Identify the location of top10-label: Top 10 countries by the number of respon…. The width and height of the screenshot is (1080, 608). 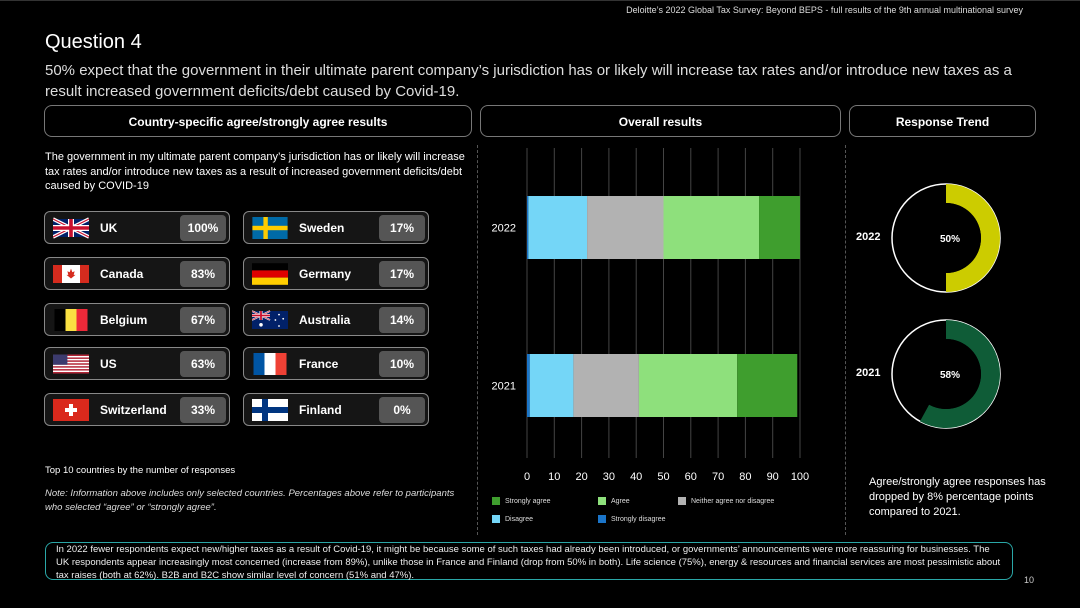
(140, 470).